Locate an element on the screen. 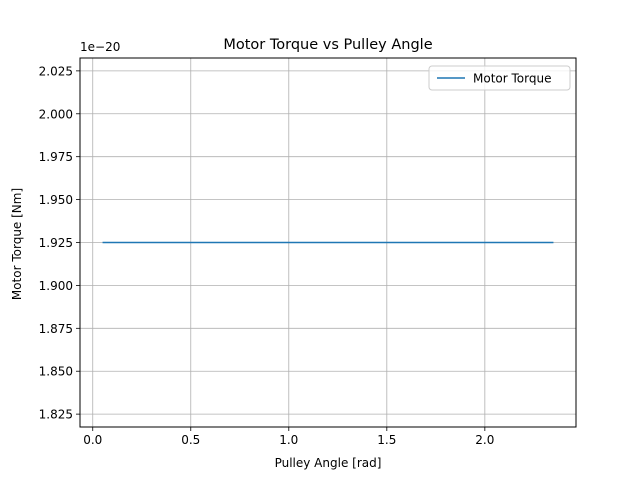 This screenshot has height=480, width=640. legend-box is located at coordinates (499, 78).